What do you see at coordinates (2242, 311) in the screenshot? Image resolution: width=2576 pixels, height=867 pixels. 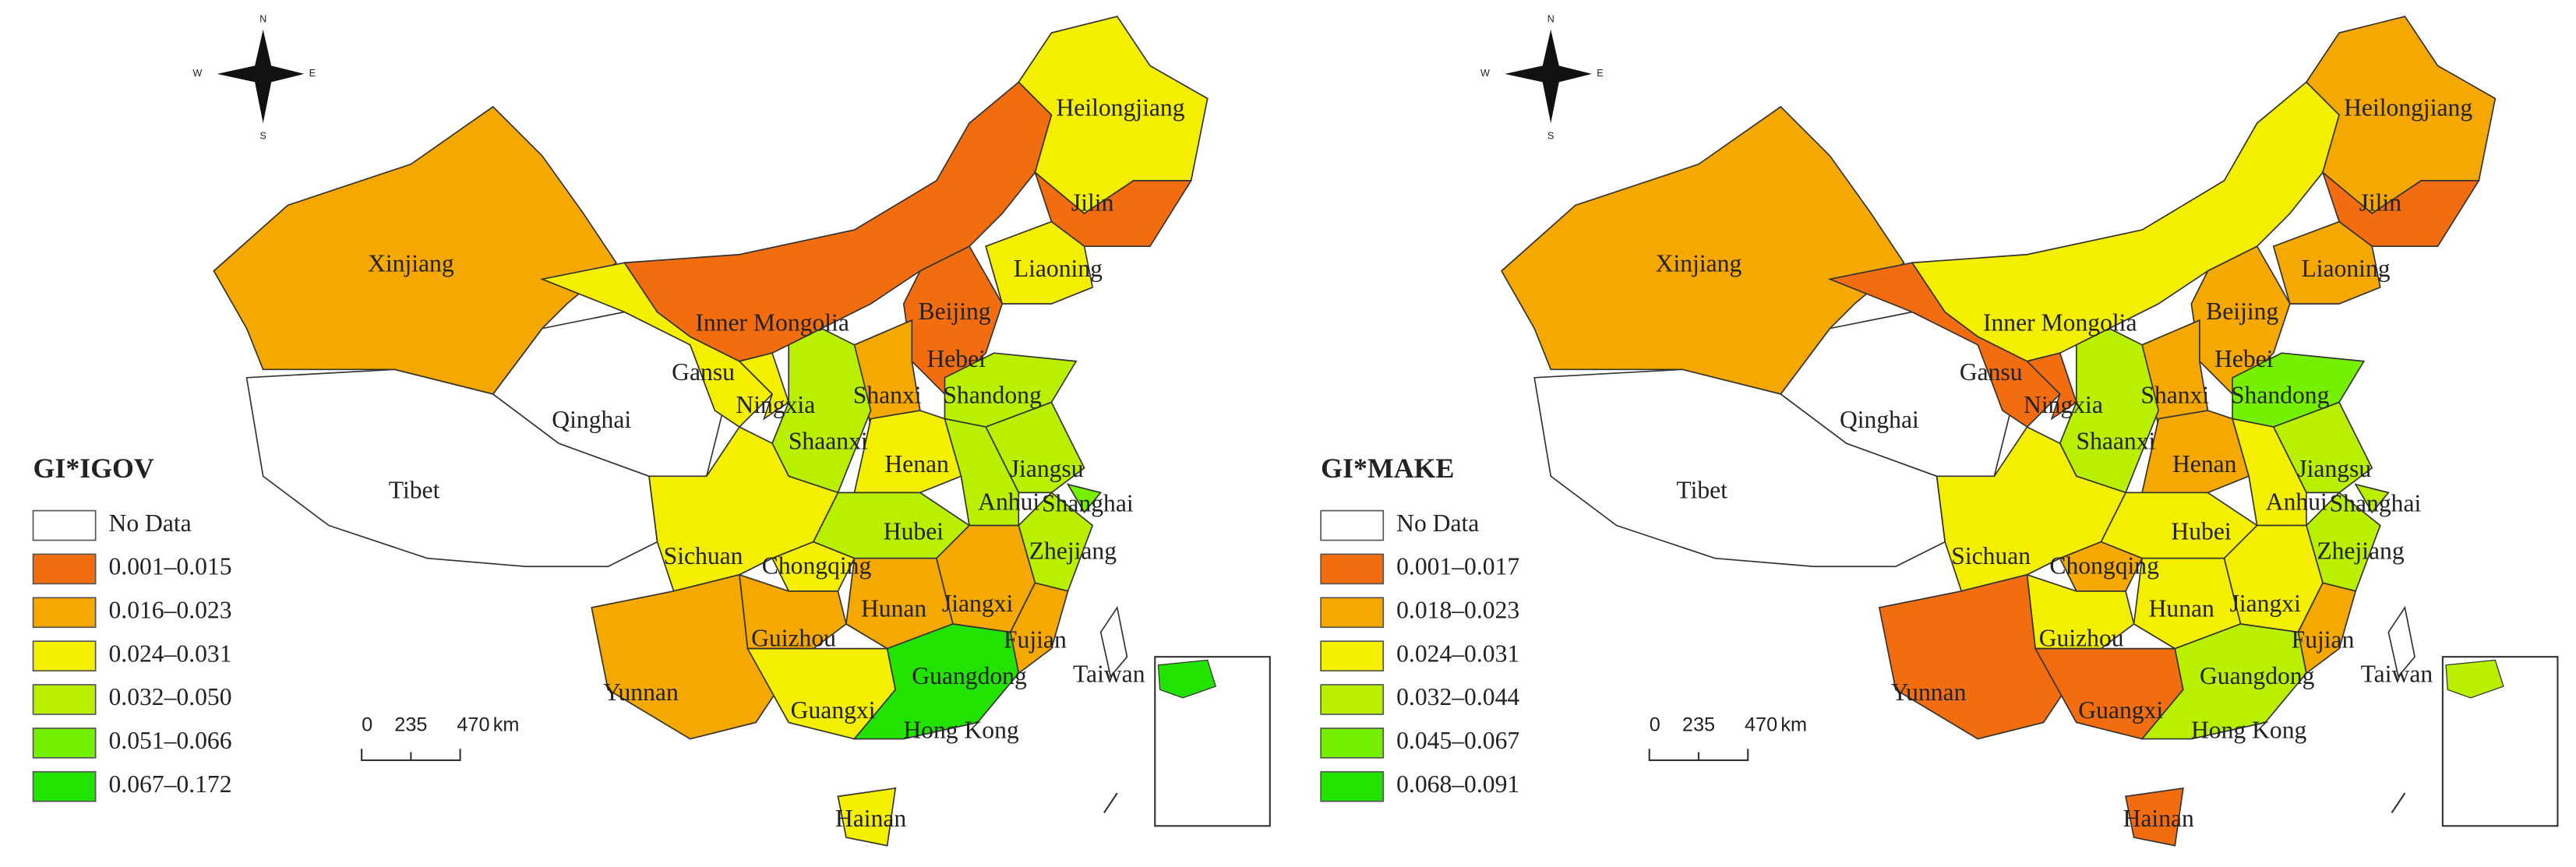 I see `province-label: Beijing` at bounding box center [2242, 311].